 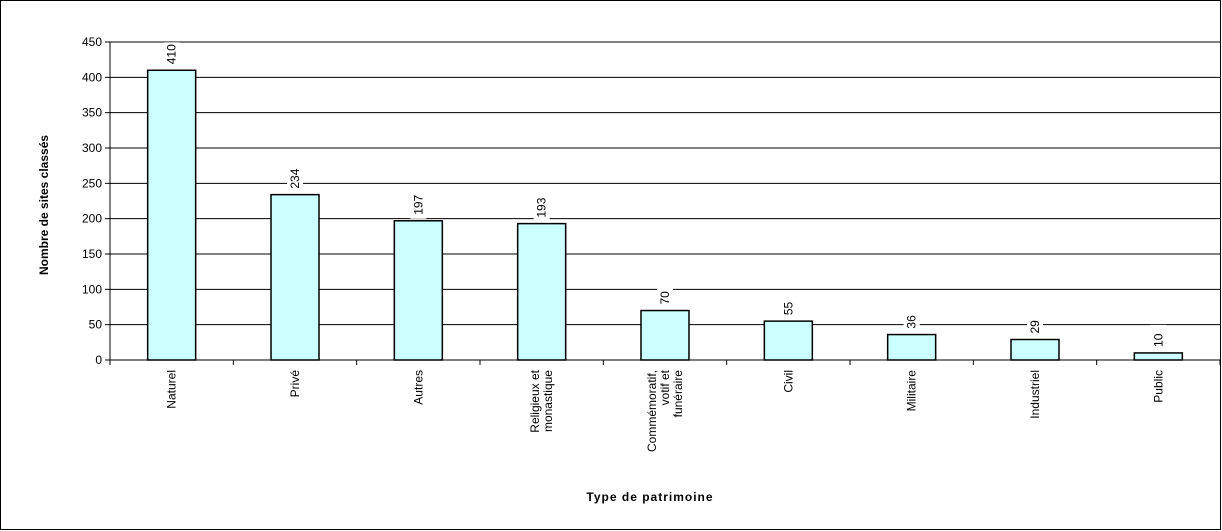 I want to click on x-tick-label: Civil, so click(x=788, y=381).